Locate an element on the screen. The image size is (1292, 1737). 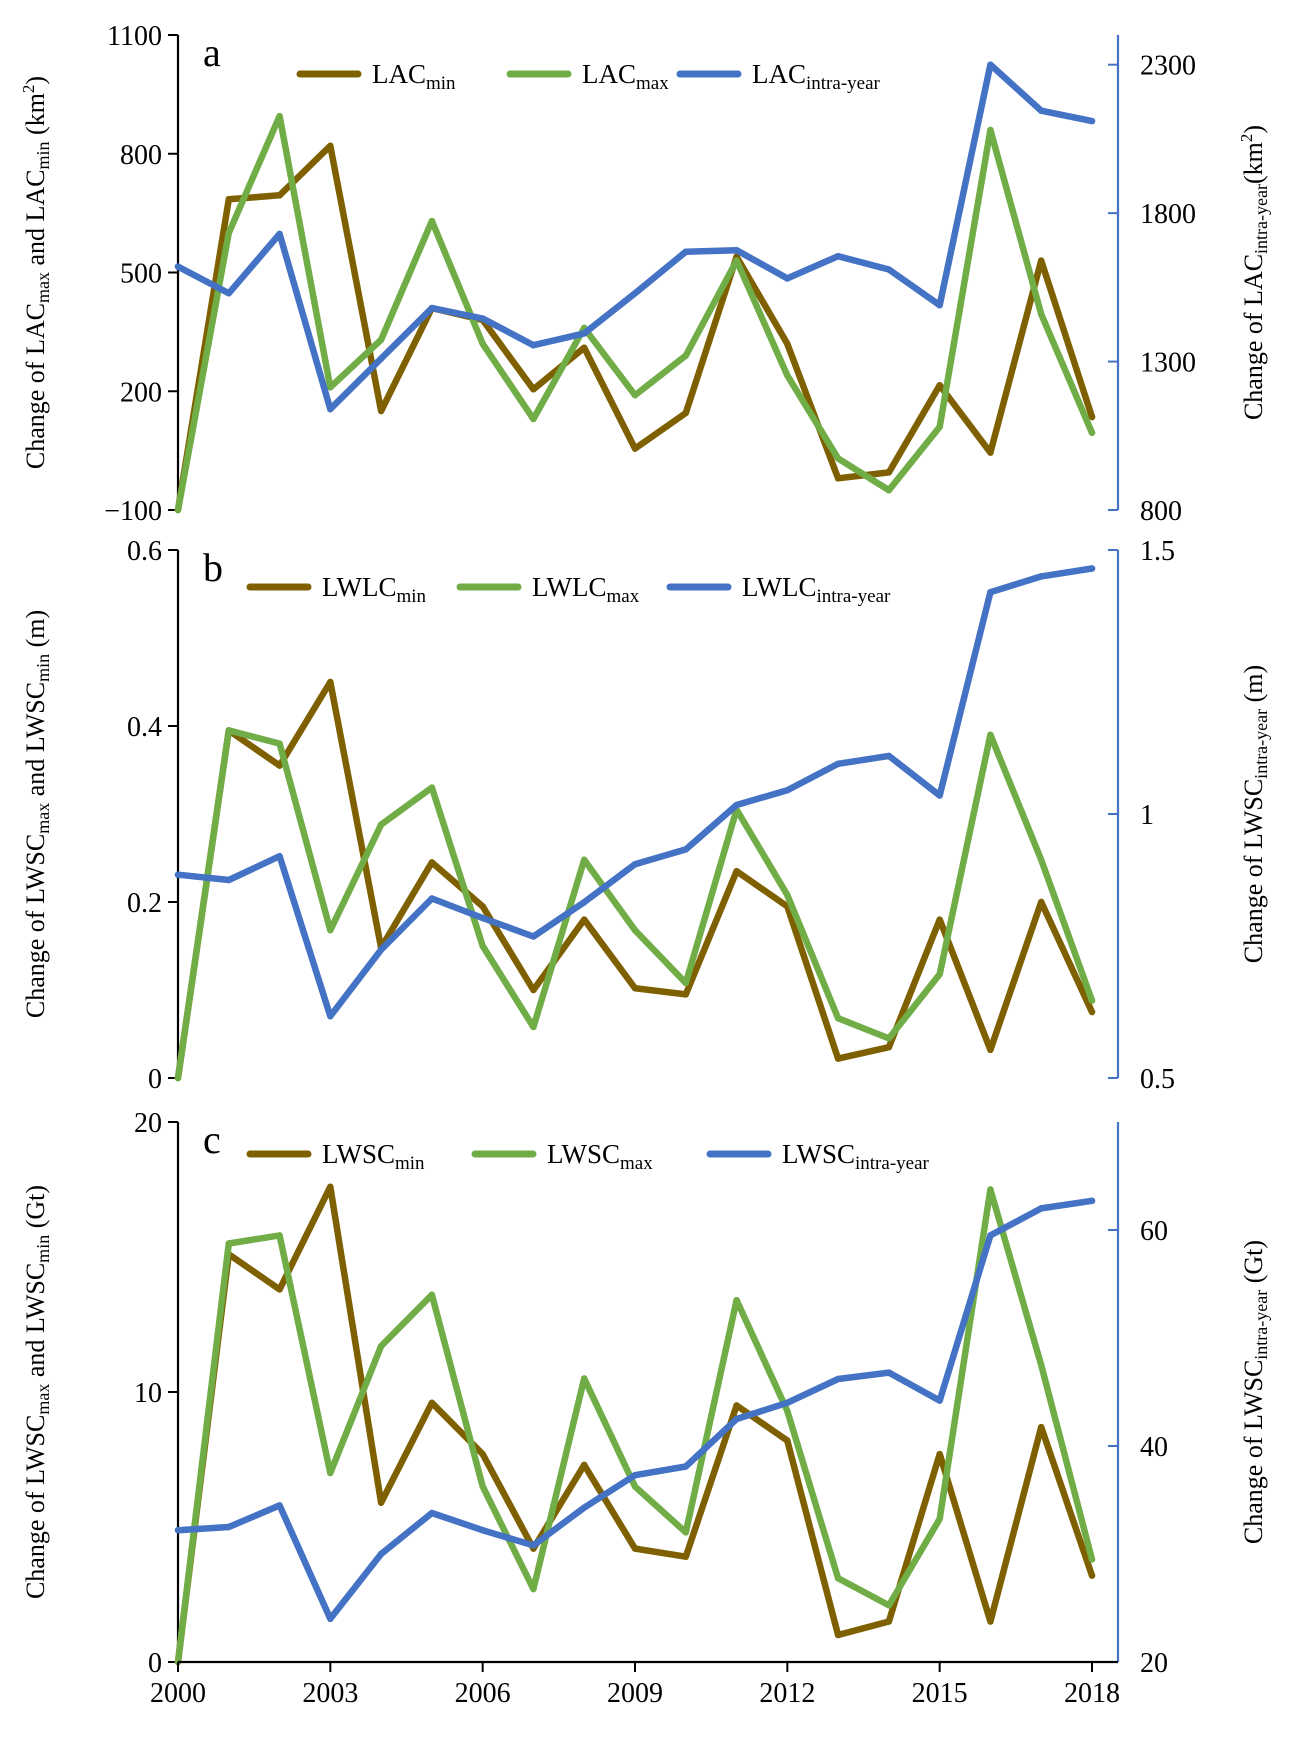
right-axis-tick-label: 1 is located at coordinates (1147, 815).